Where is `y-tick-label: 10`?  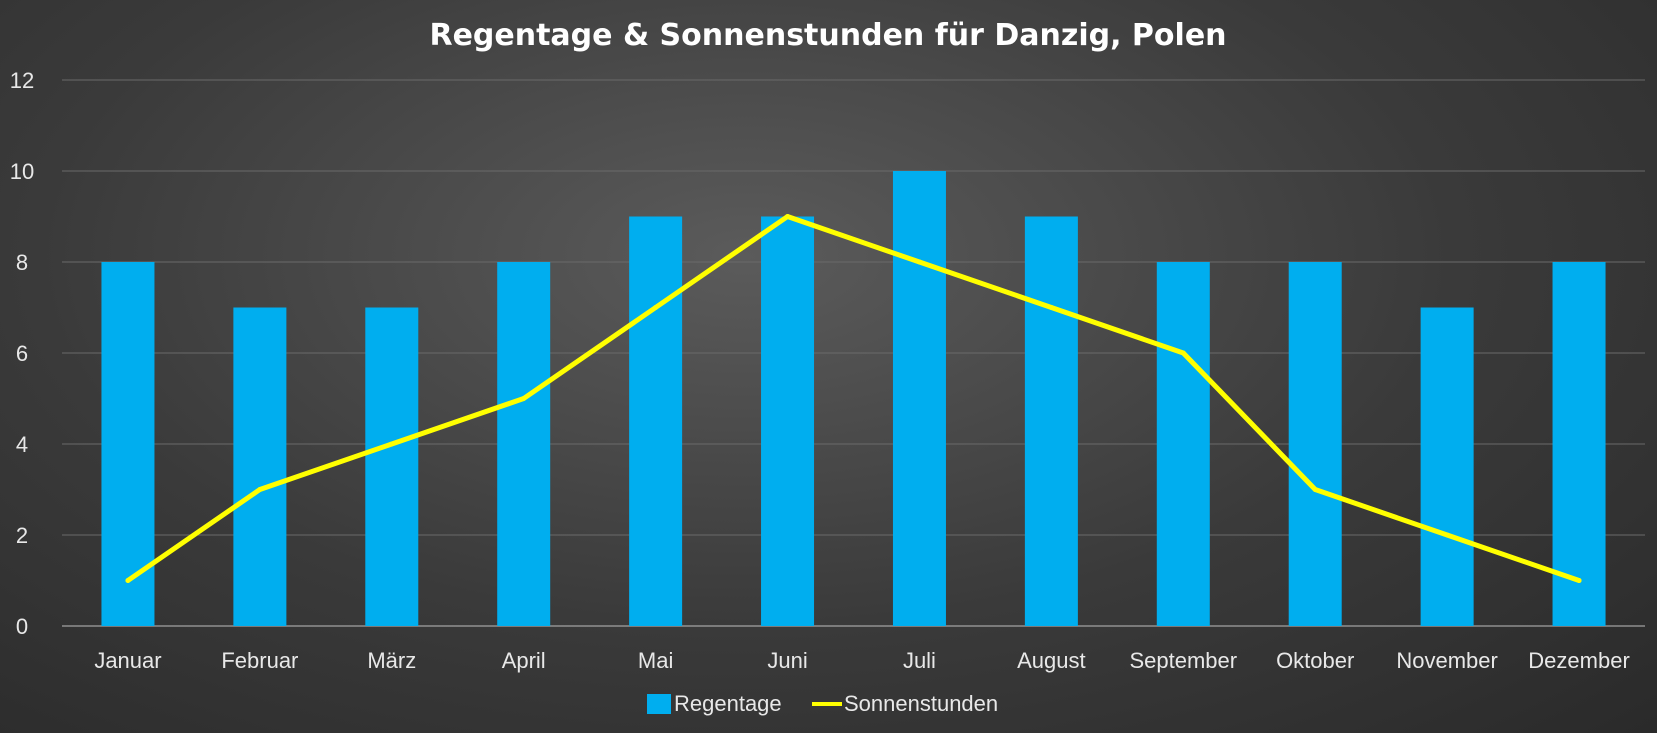 y-tick-label: 10 is located at coordinates (22, 171).